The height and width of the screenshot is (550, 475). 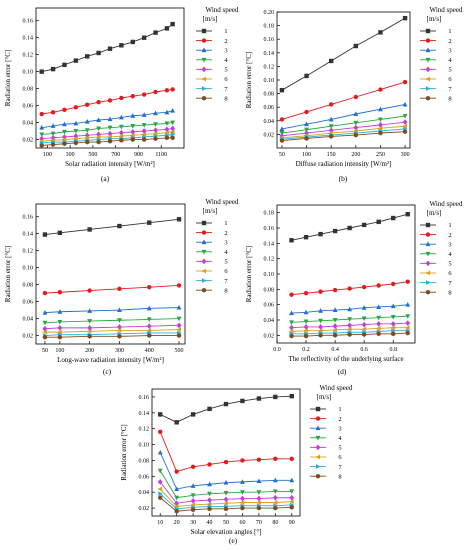 I want to click on x-tick-label: 100, so click(x=47, y=155).